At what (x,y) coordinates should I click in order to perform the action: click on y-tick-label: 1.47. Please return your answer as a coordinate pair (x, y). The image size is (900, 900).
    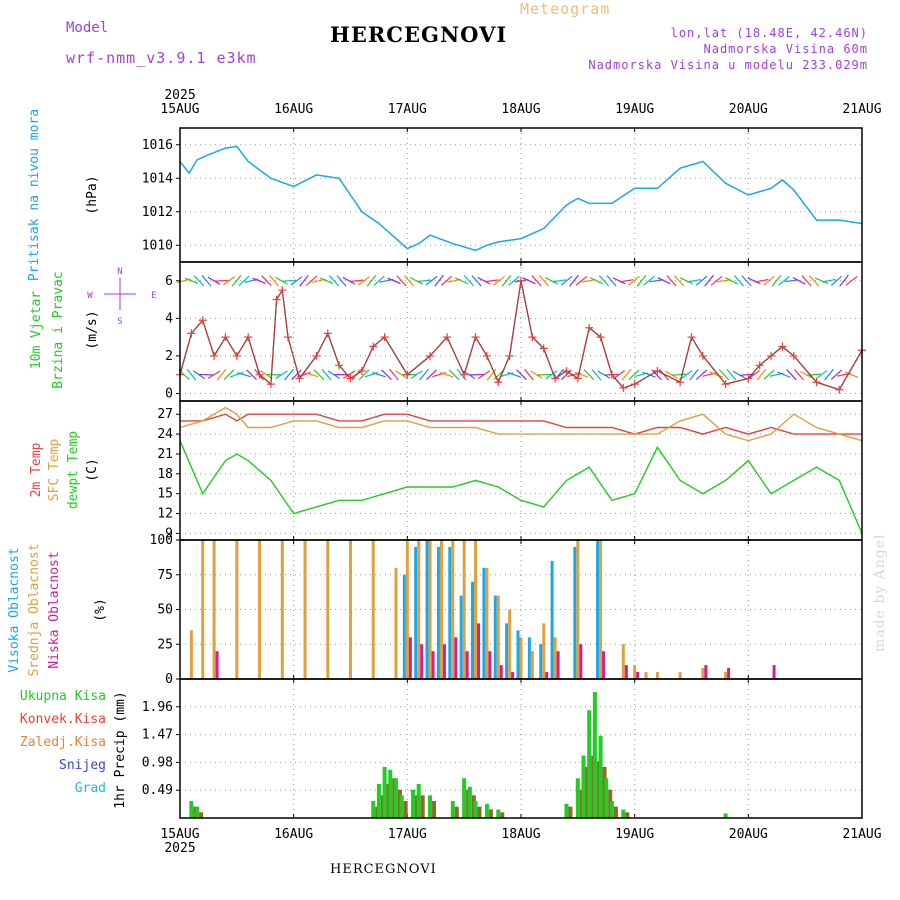
    Looking at the image, I should click on (157, 735).